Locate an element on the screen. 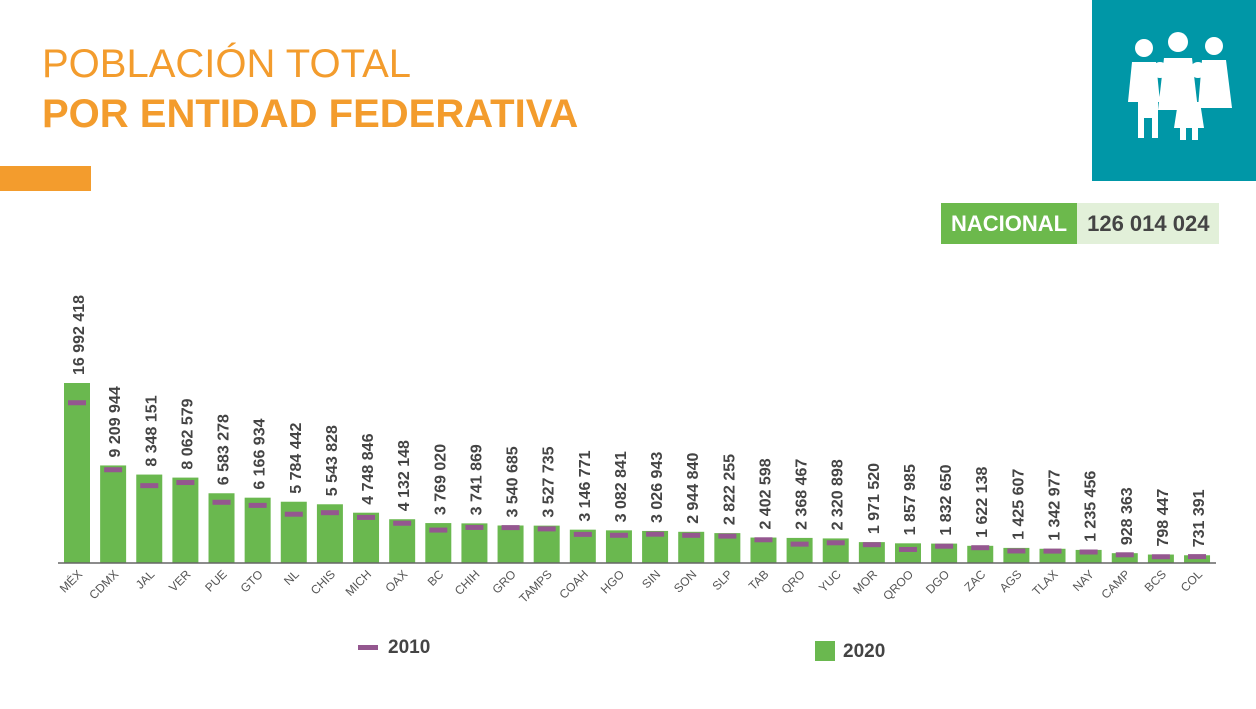 The width and height of the screenshot is (1256, 709). marker-2010-MICH is located at coordinates (366, 517).